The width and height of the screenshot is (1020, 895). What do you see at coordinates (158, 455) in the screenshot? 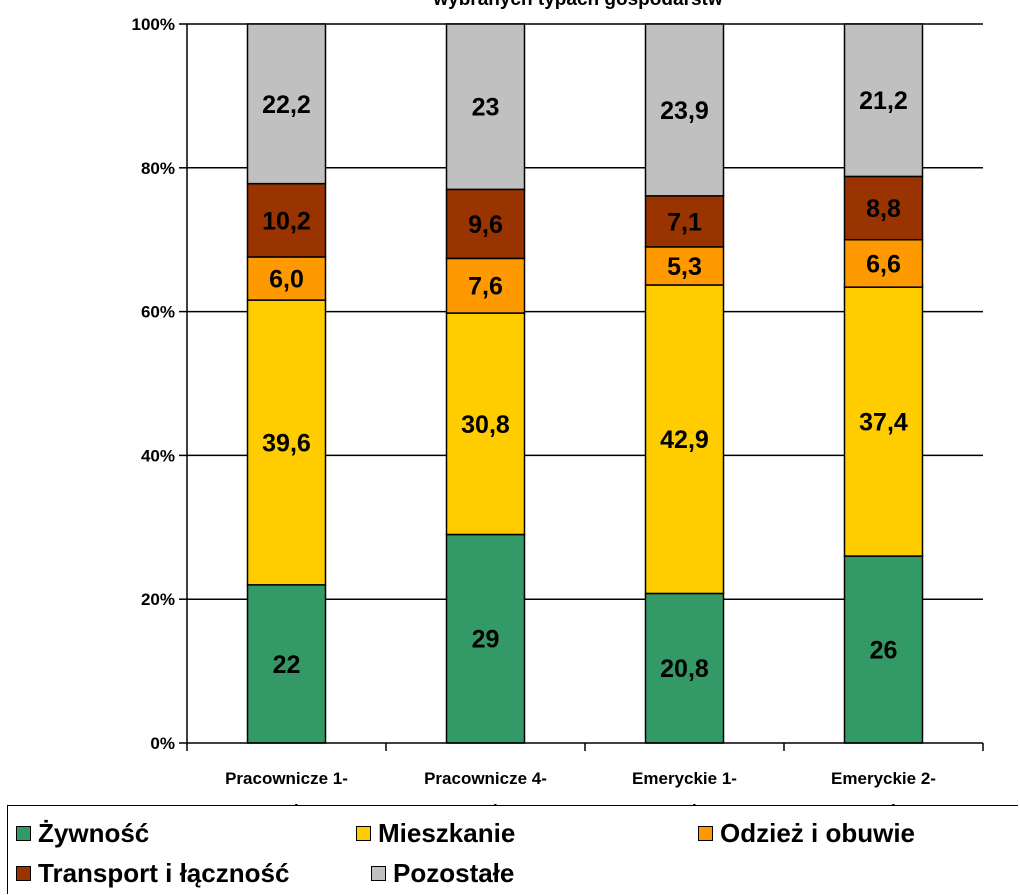
I see `y-tick-label: 40%` at bounding box center [158, 455].